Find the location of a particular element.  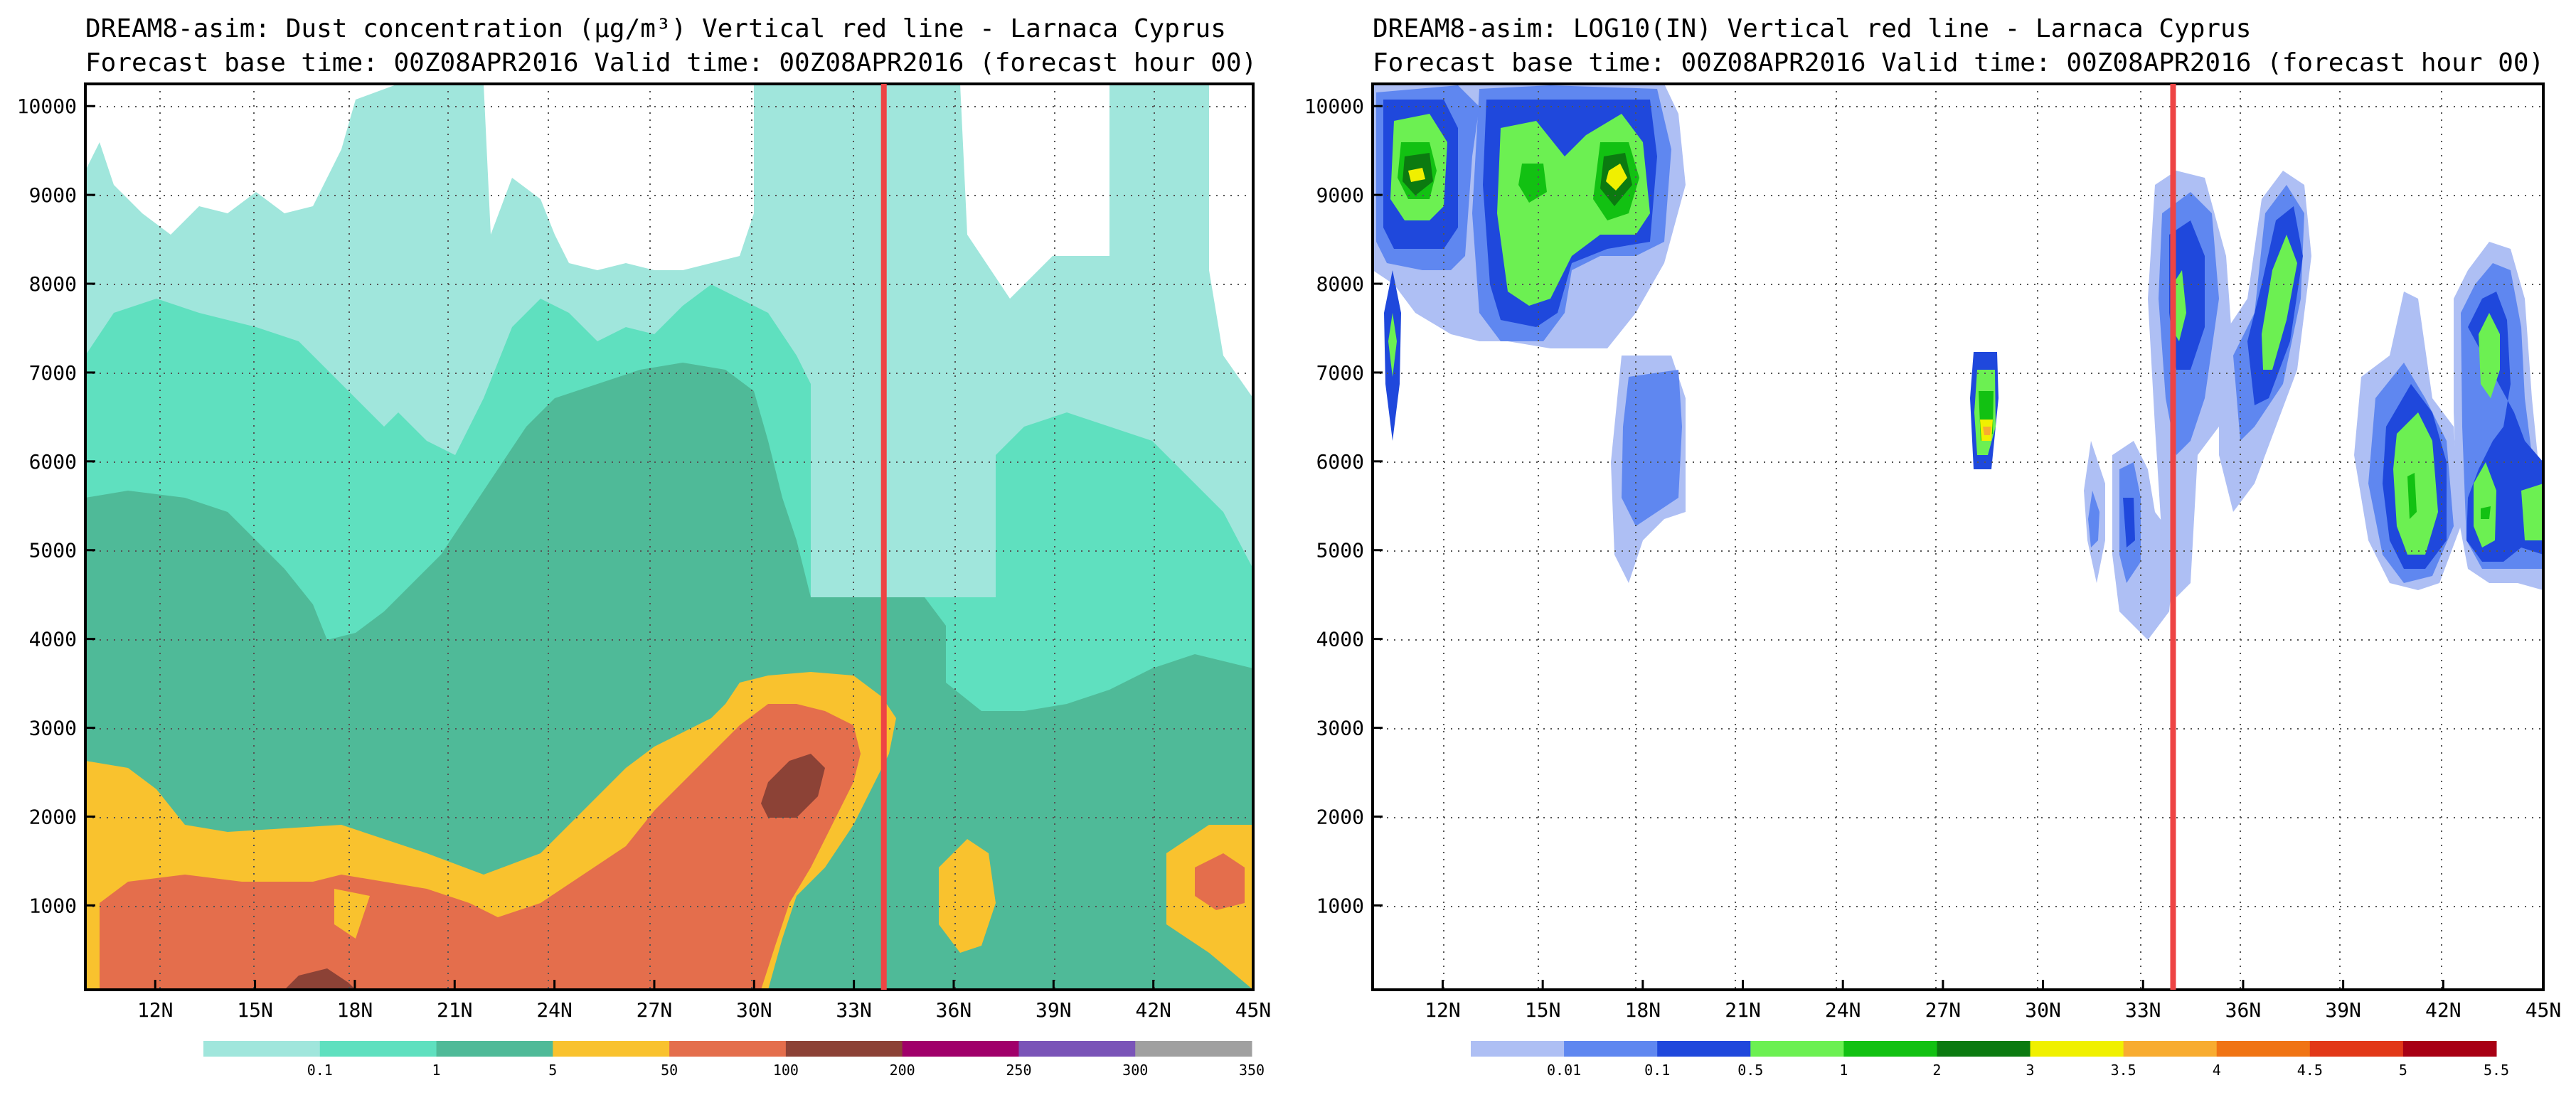

colorbar-label: 4 is located at coordinates (2217, 1070).